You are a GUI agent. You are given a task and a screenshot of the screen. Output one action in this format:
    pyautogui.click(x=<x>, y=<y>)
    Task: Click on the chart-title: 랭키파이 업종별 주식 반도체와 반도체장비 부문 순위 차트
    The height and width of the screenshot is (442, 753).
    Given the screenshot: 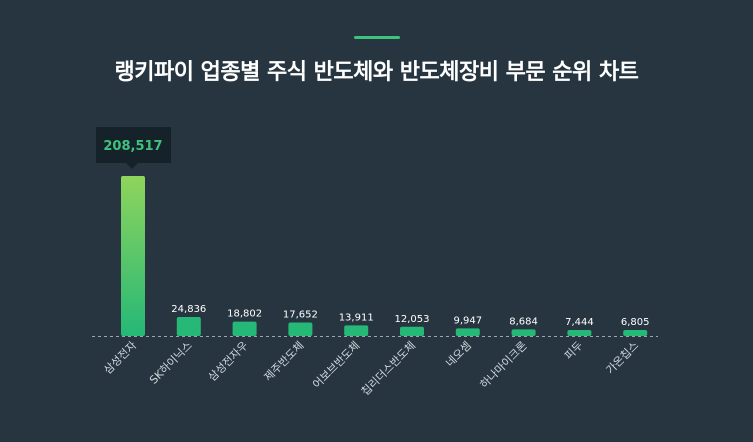 What is the action you would take?
    pyautogui.click(x=376, y=72)
    